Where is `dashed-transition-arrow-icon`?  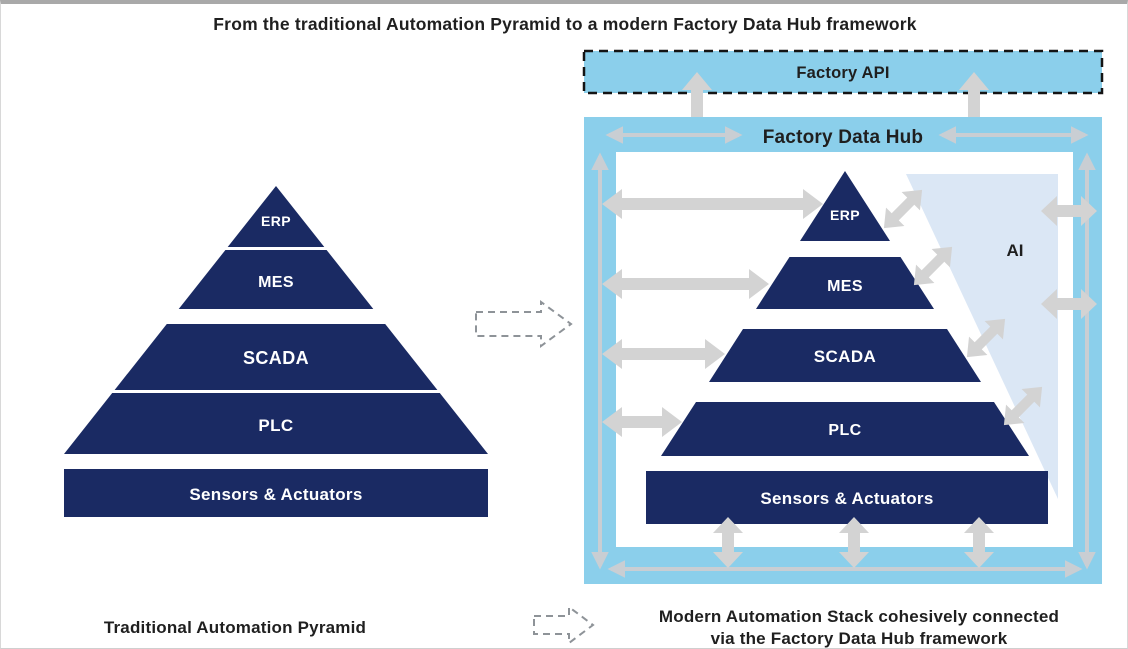 dashed-transition-arrow-icon is located at coordinates (524, 324).